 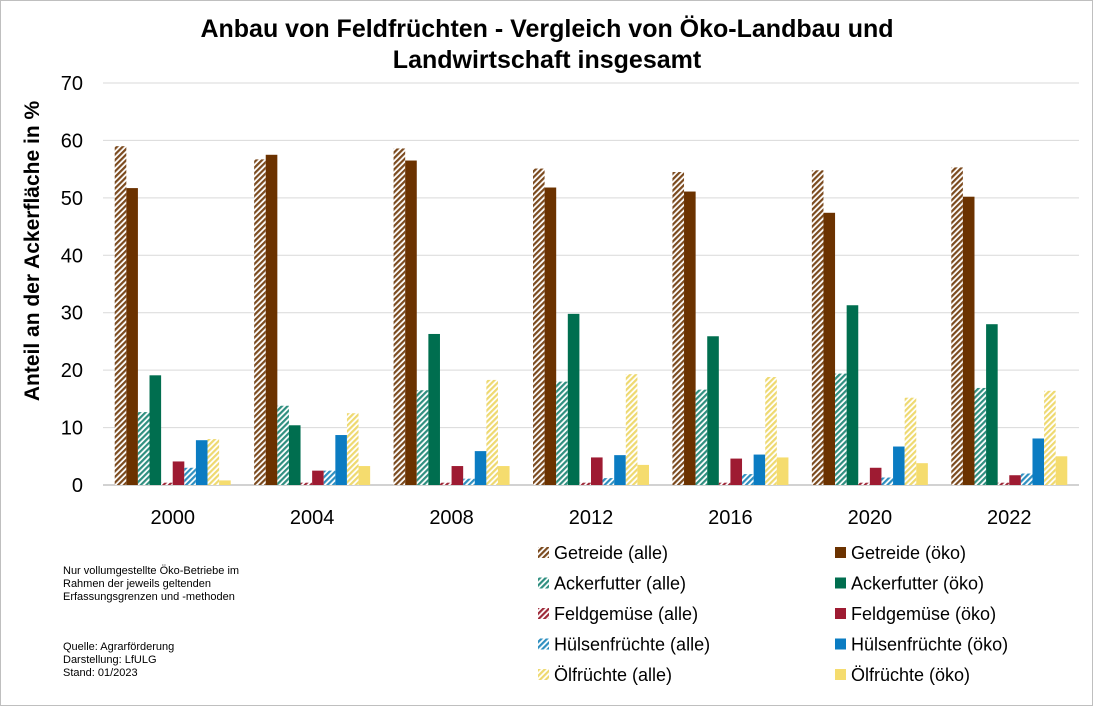 I want to click on chart-title-line: Landwirtschaft insgesamt, so click(x=547, y=60).